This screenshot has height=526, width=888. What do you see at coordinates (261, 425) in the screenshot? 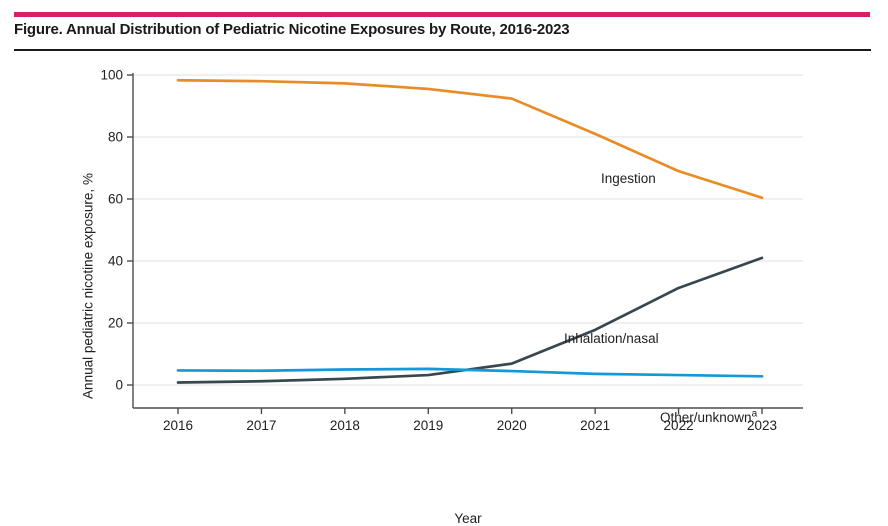
I see `x-tick-label: 2017` at bounding box center [261, 425].